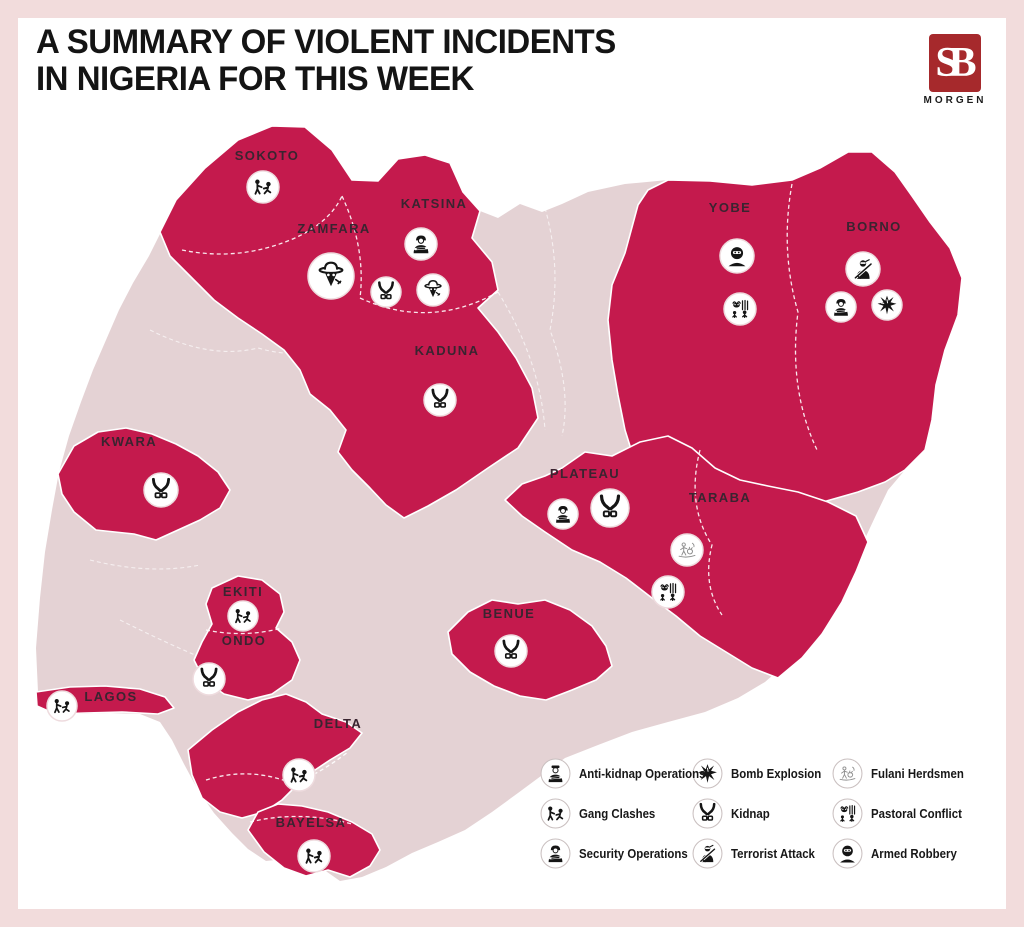 This screenshot has width=1024, height=927. I want to click on legend-item-anti-kidnap-operations: Anti-kidnap Operations, so click(622, 773).